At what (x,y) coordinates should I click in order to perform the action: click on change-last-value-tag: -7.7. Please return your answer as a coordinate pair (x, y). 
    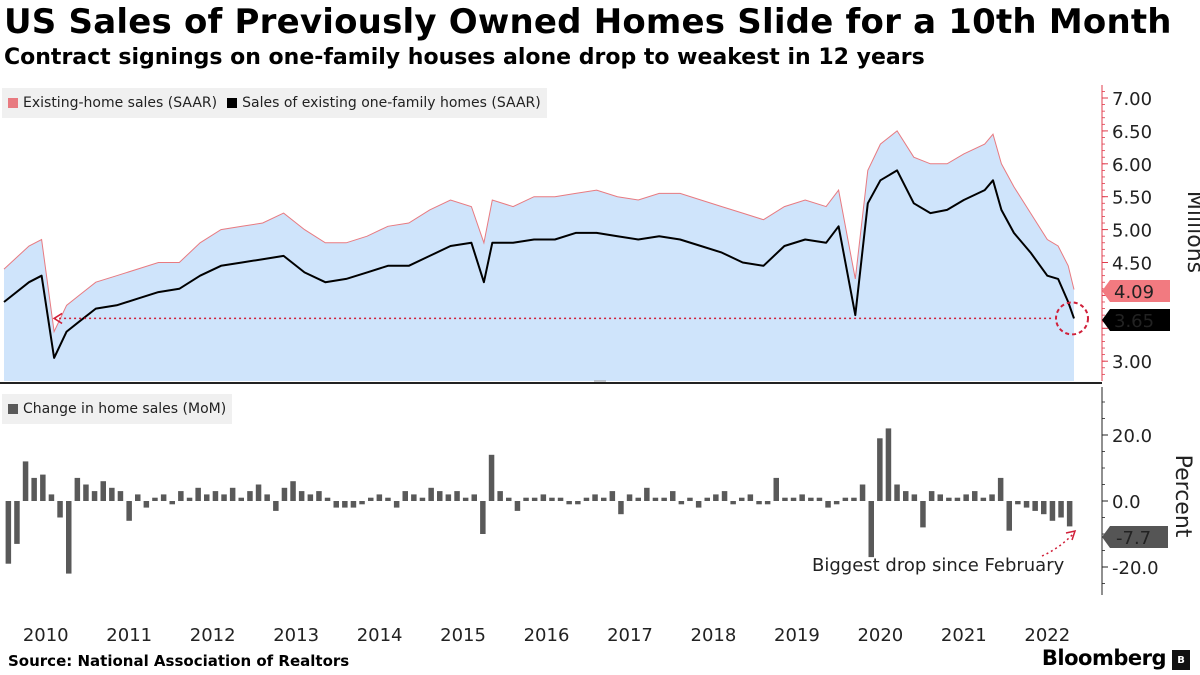
    Looking at the image, I should click on (1135, 537).